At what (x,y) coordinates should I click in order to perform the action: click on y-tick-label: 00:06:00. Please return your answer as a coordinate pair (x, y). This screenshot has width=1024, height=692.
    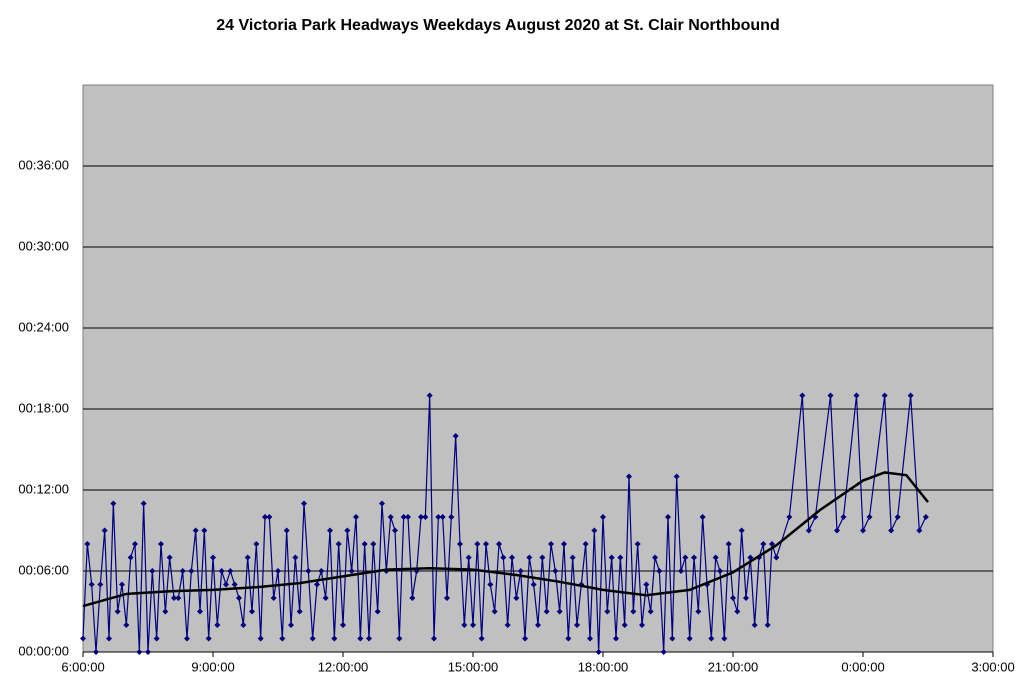
    Looking at the image, I should click on (43, 569).